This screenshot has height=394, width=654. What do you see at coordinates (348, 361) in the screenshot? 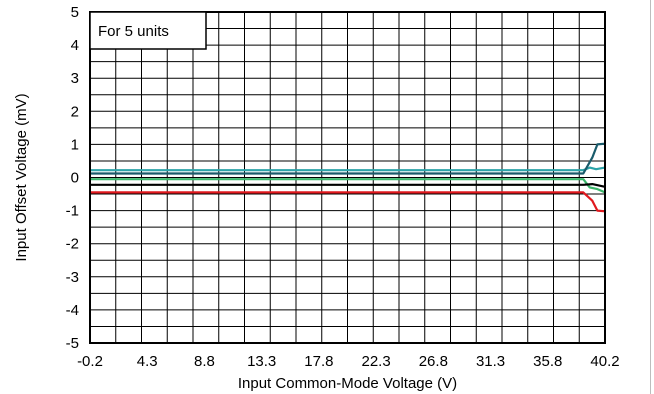
I see `x-tick-labels: -0.2 4.3 8.8 13.3 17.8 22.3 26.8 31.3 35.8 40.2` at bounding box center [348, 361].